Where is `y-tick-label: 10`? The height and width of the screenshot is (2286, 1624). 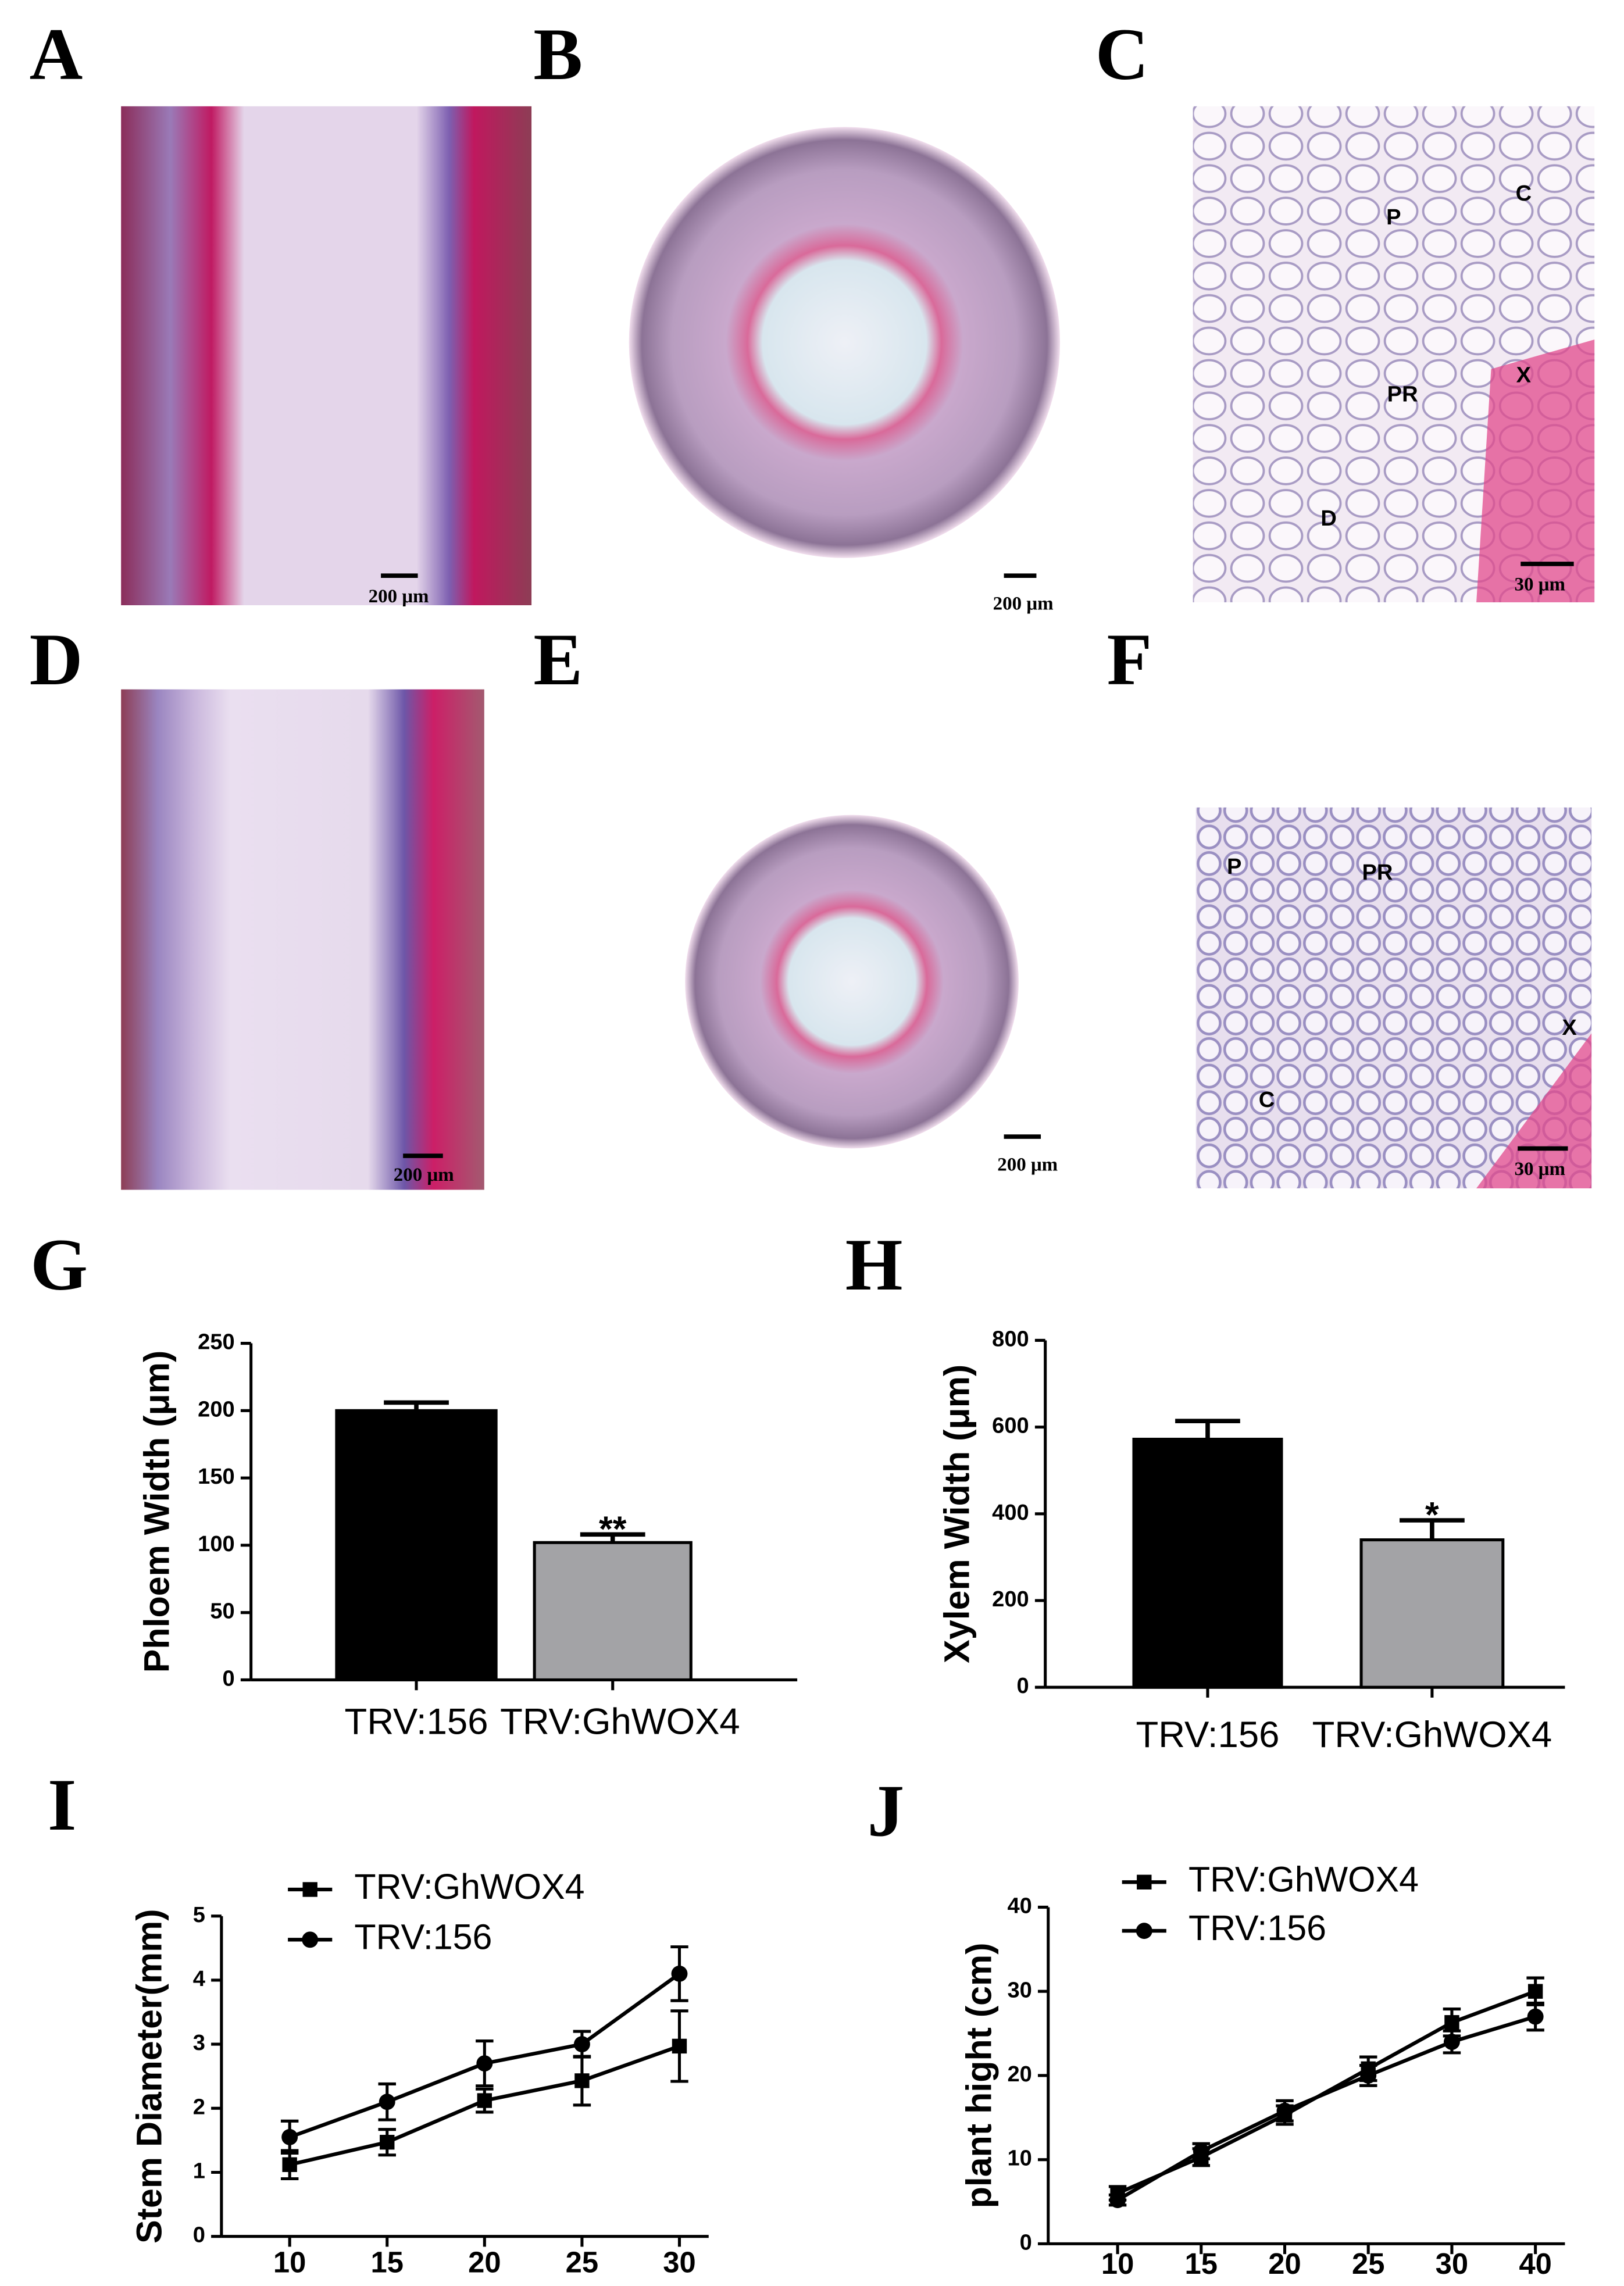 y-tick-label: 10 is located at coordinates (1019, 2158).